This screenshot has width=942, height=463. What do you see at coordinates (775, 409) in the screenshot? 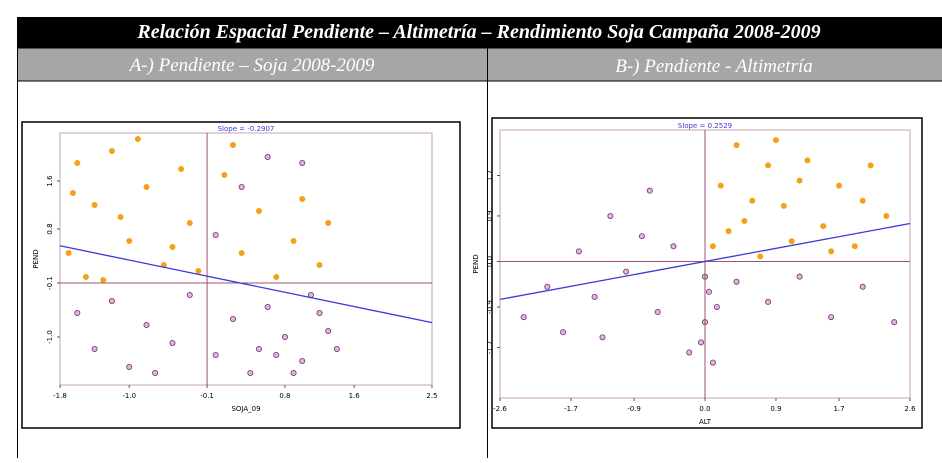
I see `x-tick-label: 0.9` at bounding box center [775, 409].